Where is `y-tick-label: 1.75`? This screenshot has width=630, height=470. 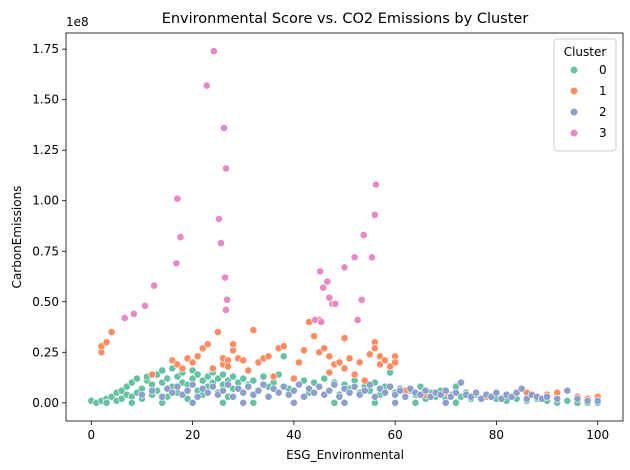
y-tick-label: 1.75 is located at coordinates (45, 49).